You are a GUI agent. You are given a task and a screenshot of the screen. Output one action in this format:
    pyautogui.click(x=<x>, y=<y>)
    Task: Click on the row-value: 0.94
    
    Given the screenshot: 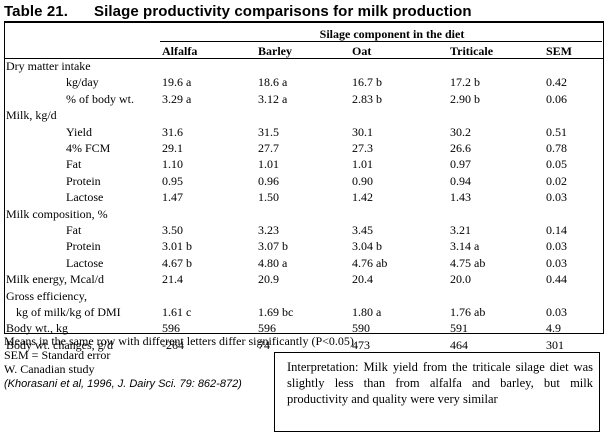 What is the action you would take?
    pyautogui.click(x=460, y=180)
    